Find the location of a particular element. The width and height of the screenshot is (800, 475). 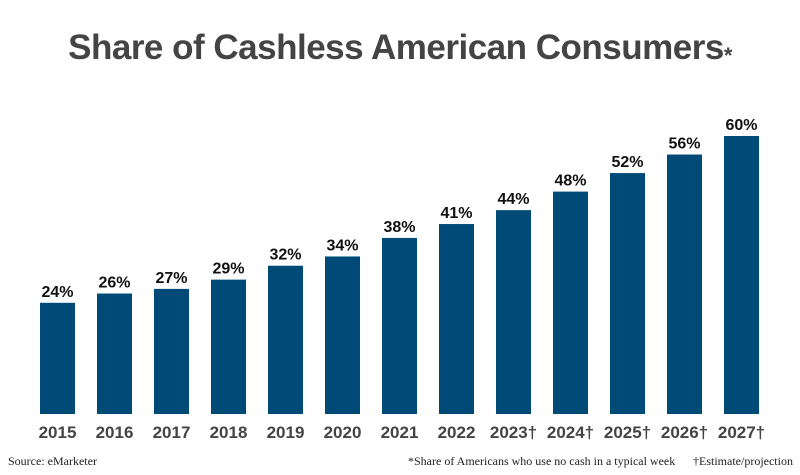

data-label: 41% is located at coordinates (456, 213).